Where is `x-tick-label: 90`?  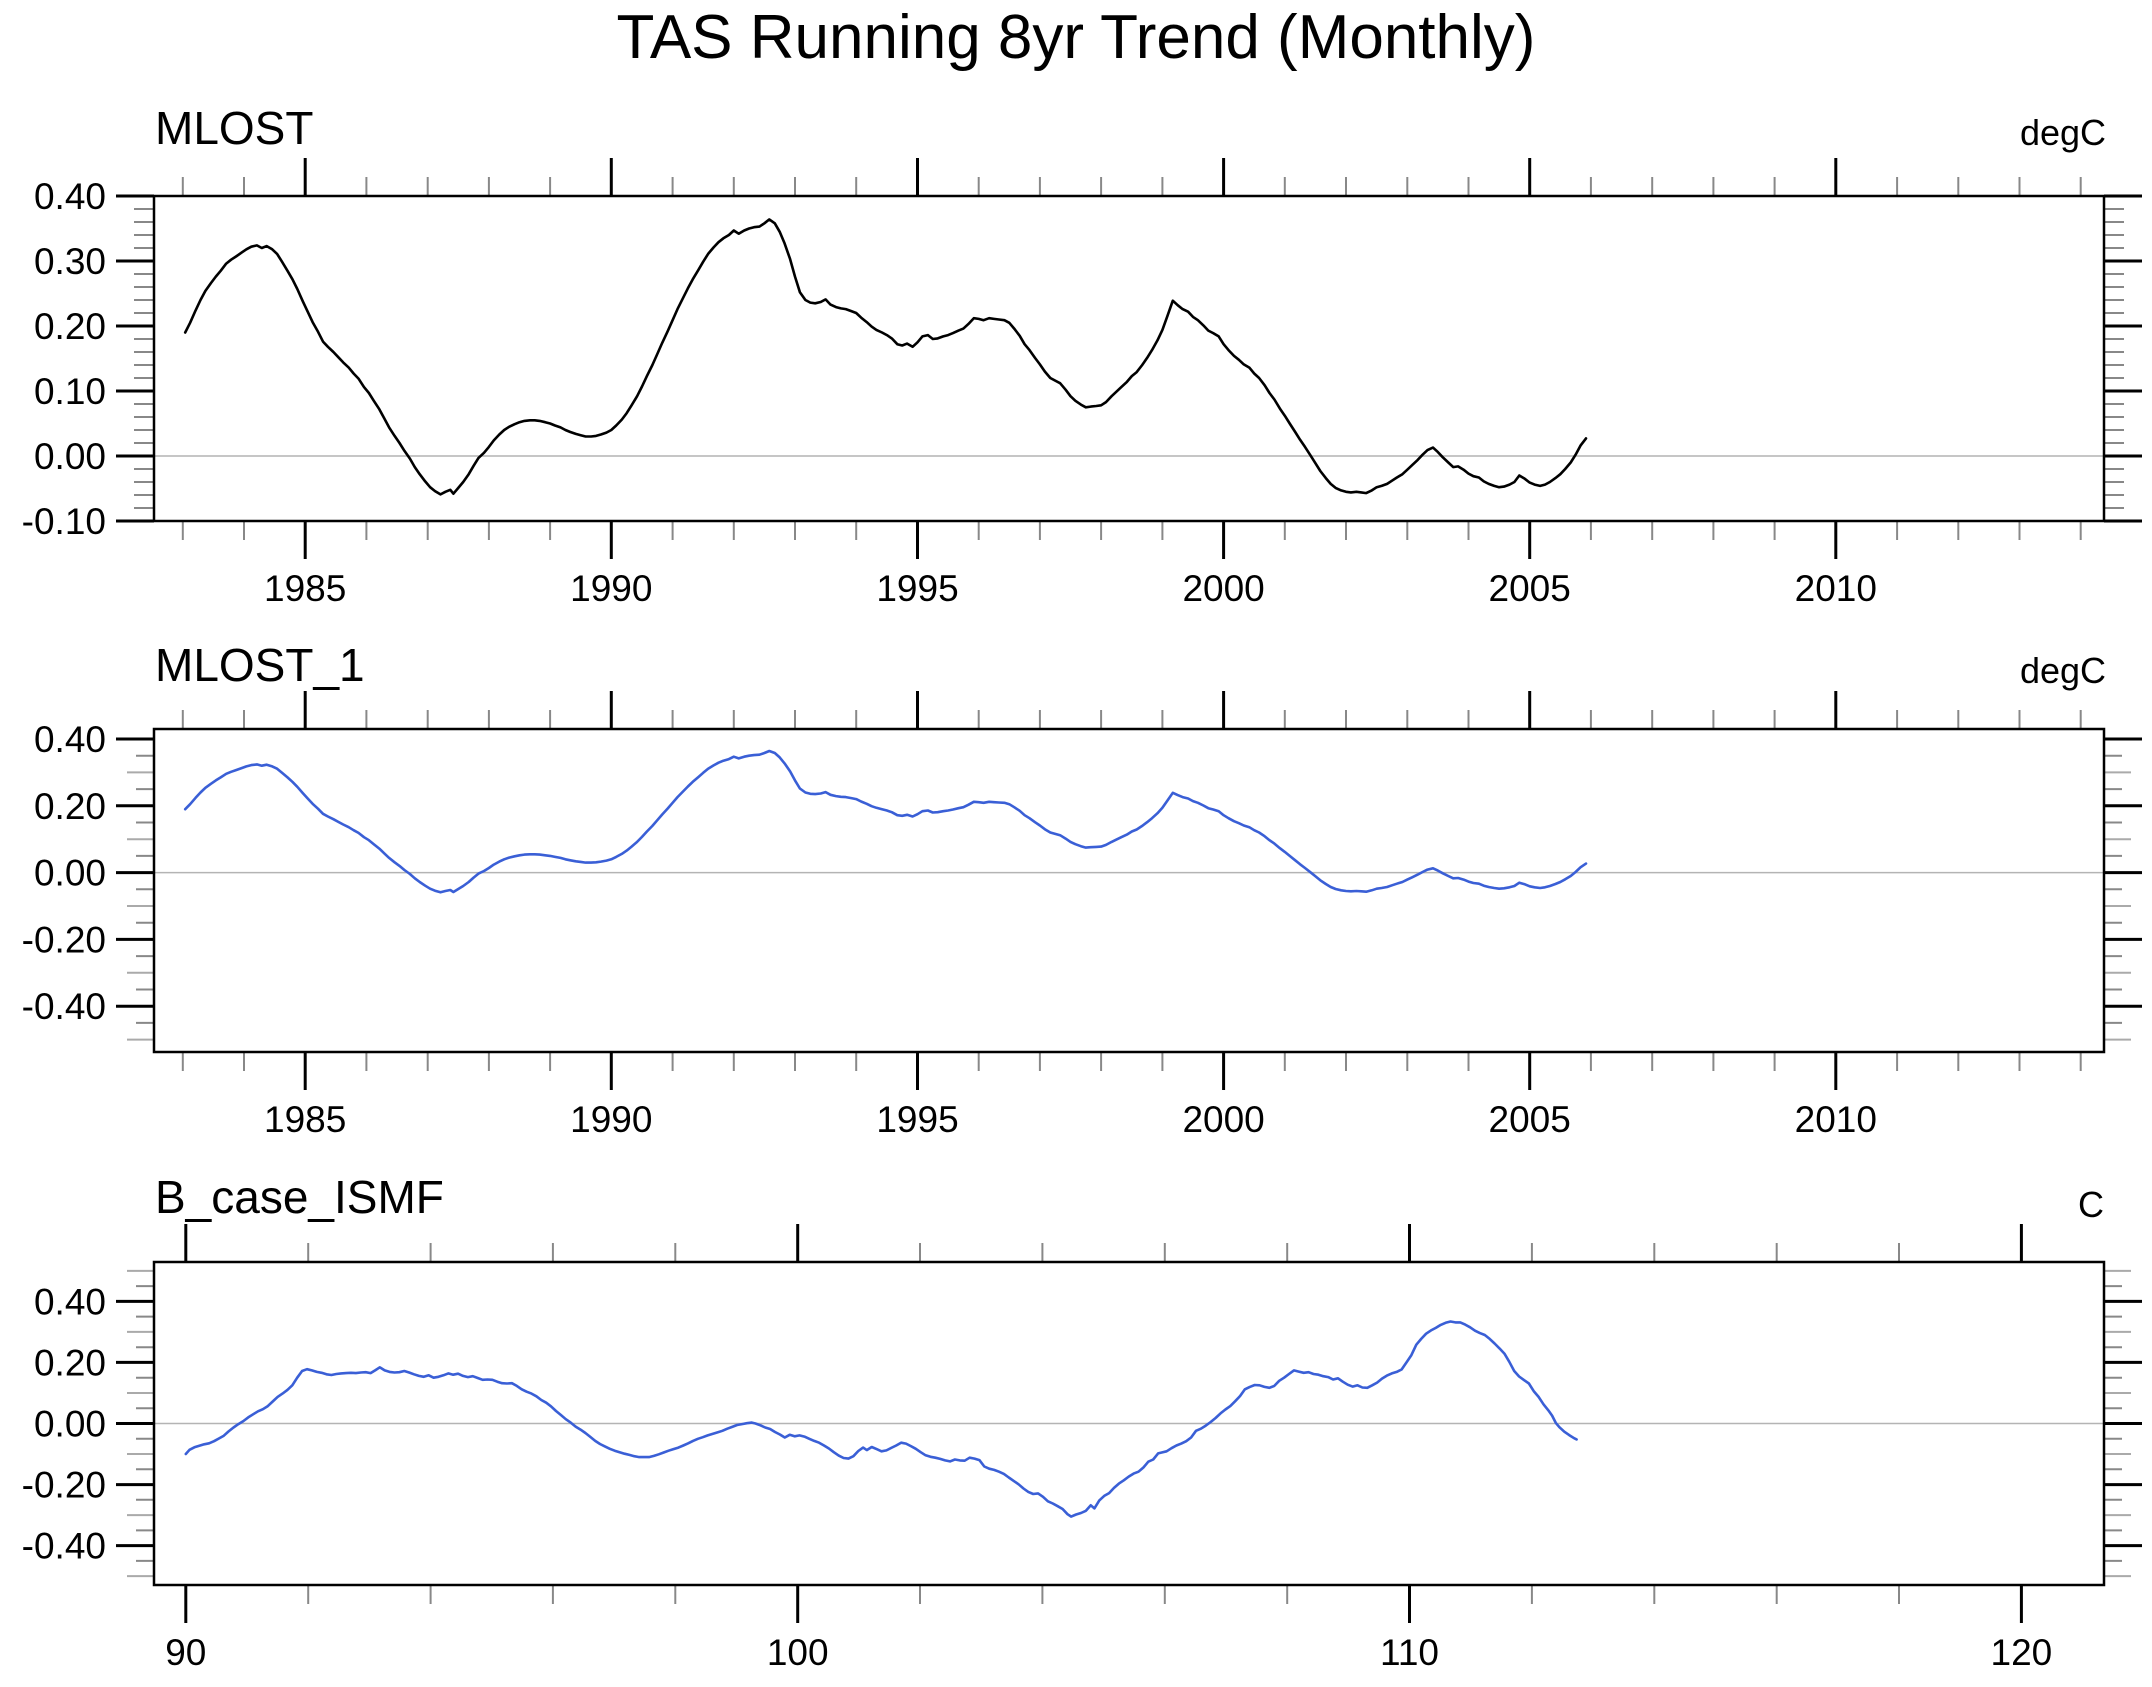
x-tick-label: 90 is located at coordinates (185, 1652).